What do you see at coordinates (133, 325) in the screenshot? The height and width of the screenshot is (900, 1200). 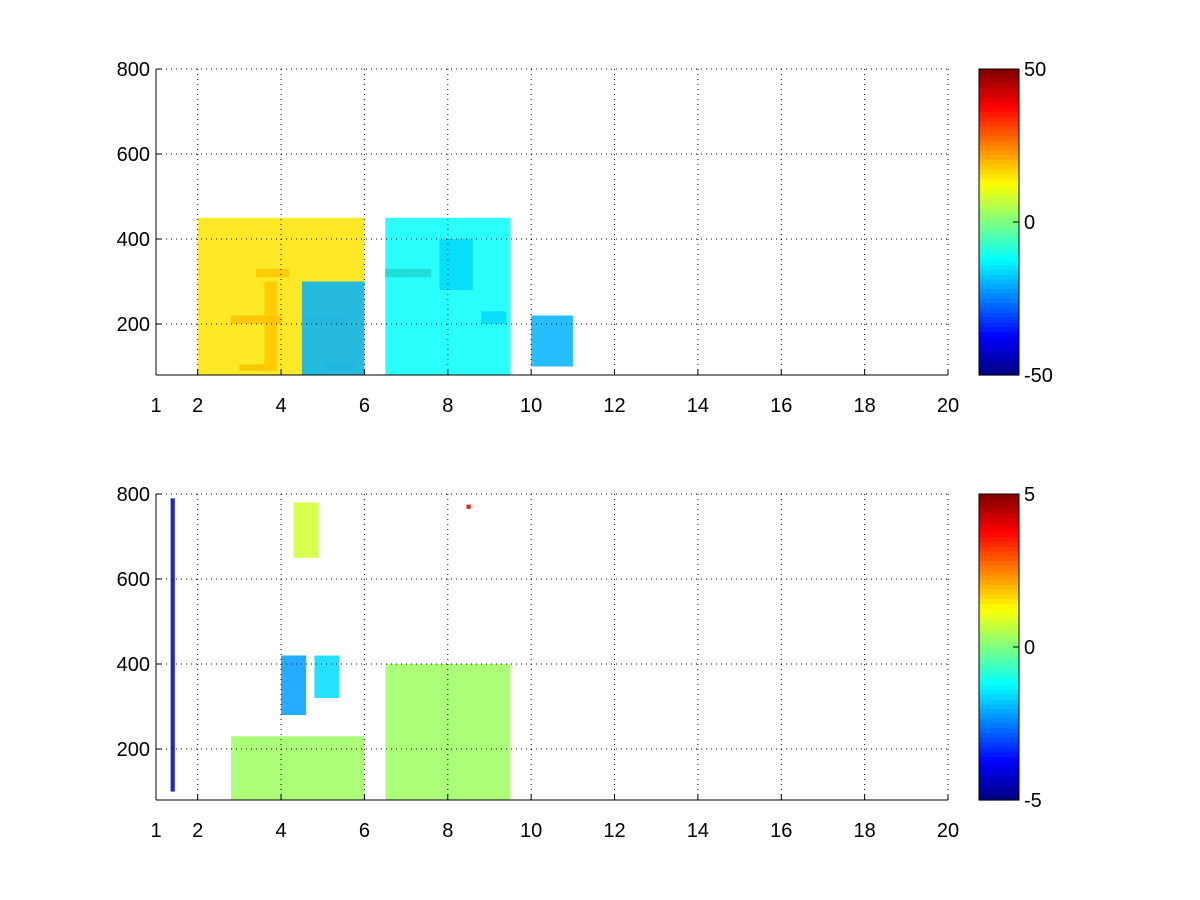 I see `y-tick-label: 200` at bounding box center [133, 325].